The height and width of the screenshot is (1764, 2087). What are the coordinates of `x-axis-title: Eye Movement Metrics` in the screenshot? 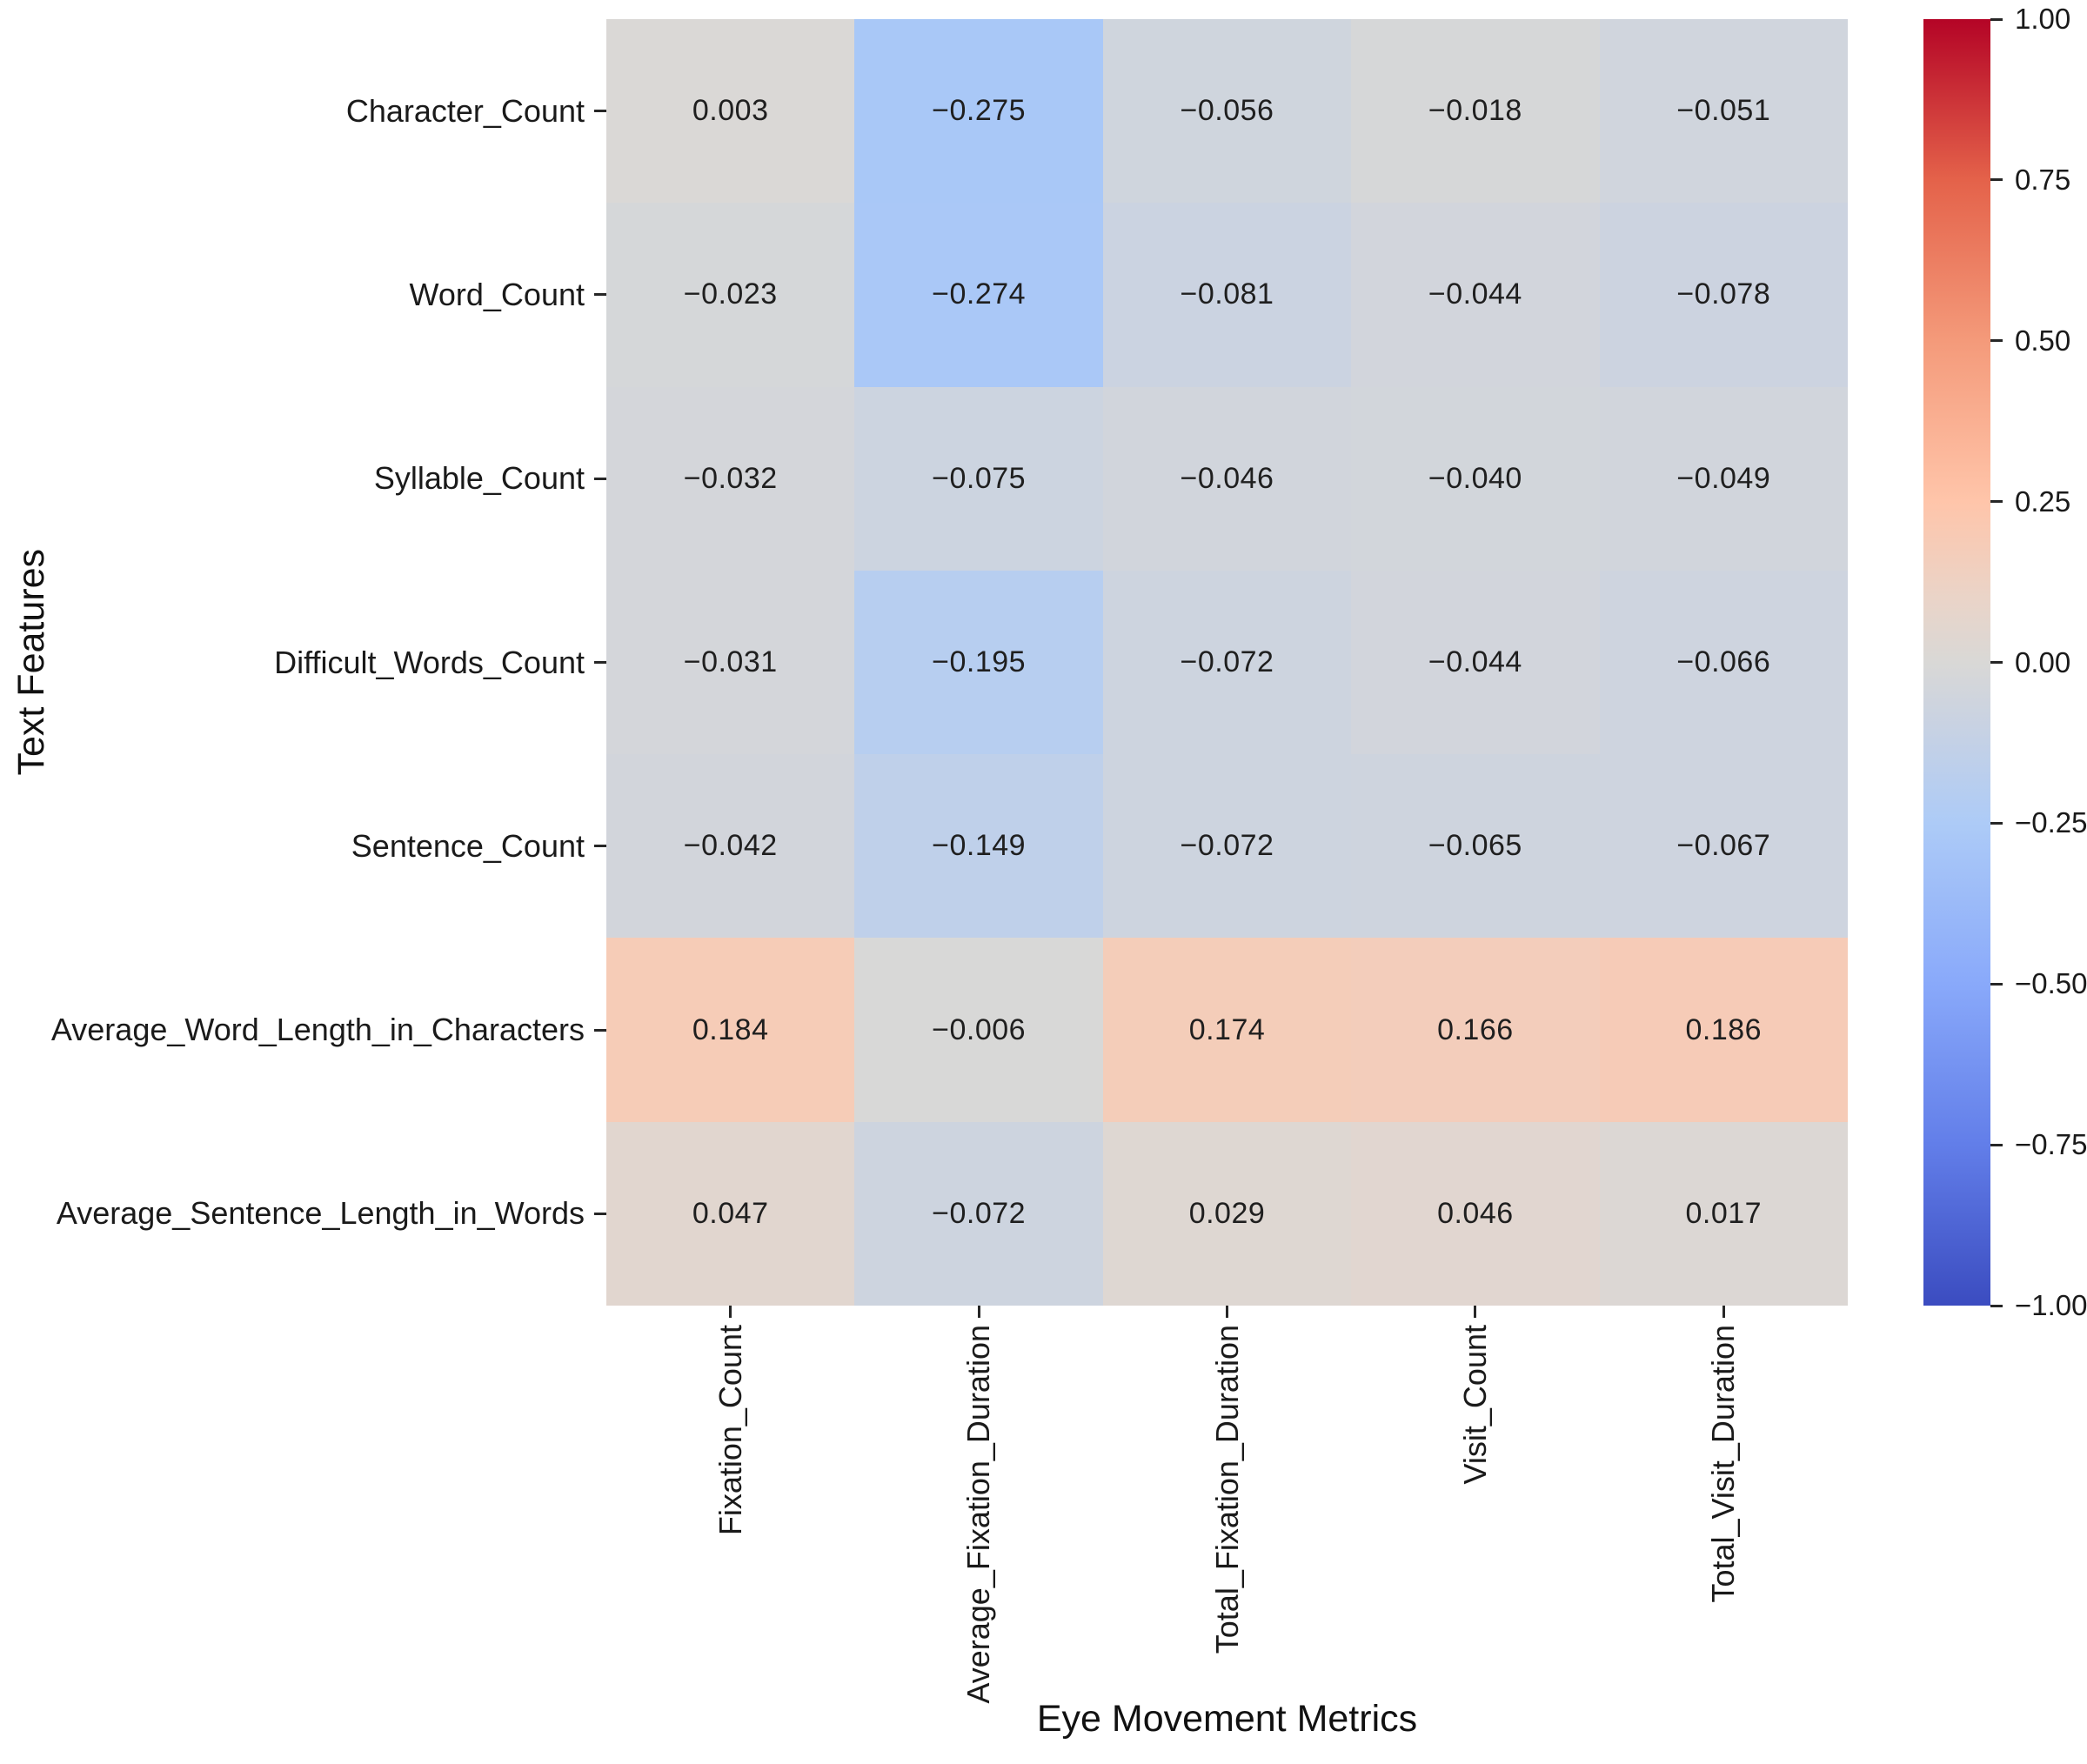 It's located at (1227, 1719).